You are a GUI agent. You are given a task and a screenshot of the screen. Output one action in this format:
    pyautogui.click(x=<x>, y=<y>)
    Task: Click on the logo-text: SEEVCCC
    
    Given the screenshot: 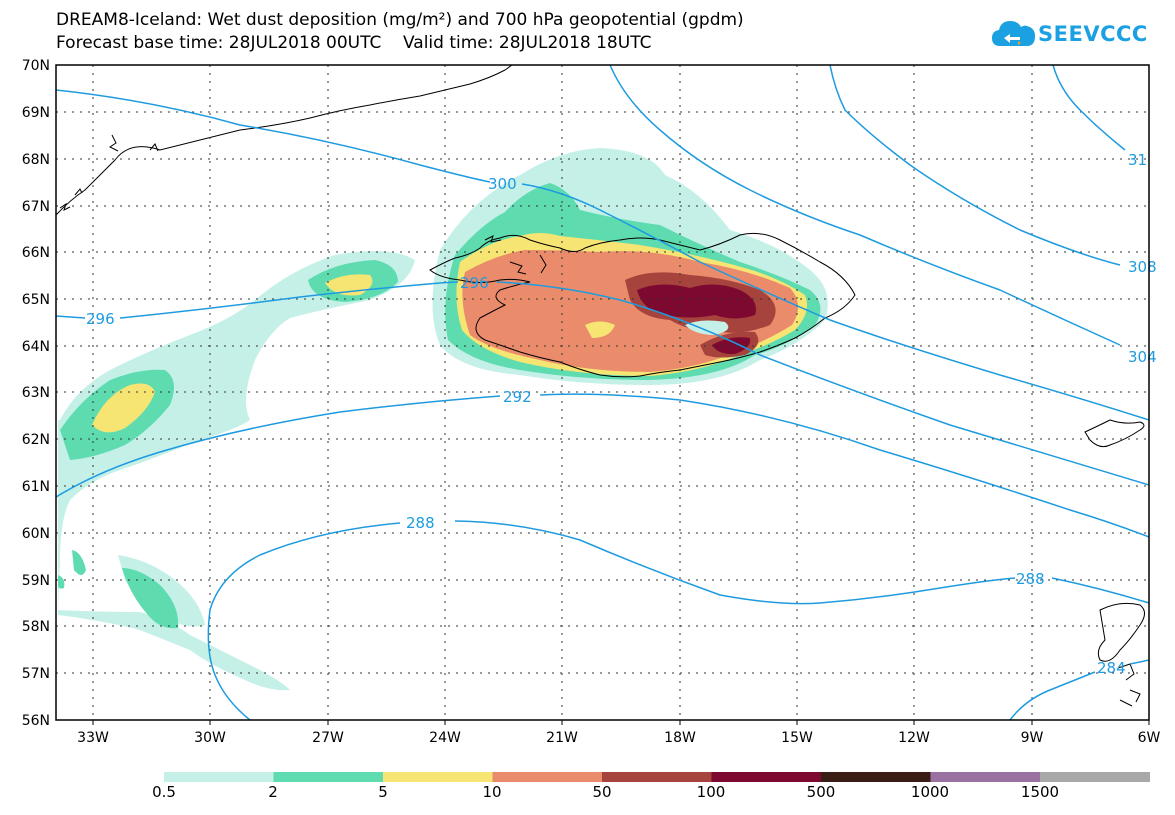 What is the action you would take?
    pyautogui.click(x=1093, y=34)
    